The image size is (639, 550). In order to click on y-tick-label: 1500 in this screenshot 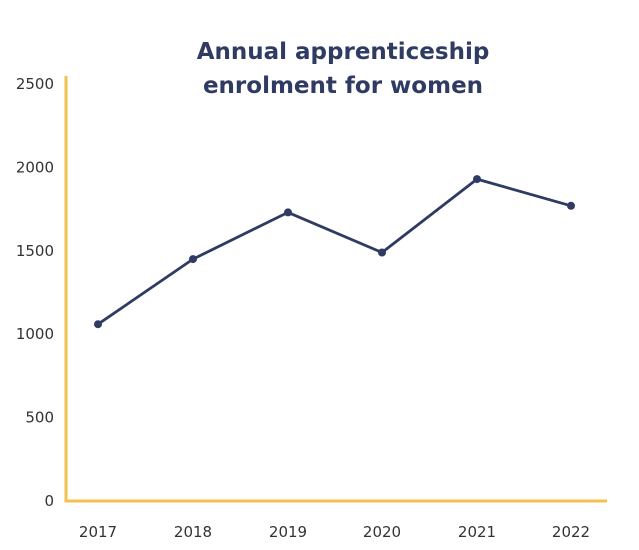, I will do `click(35, 251)`.